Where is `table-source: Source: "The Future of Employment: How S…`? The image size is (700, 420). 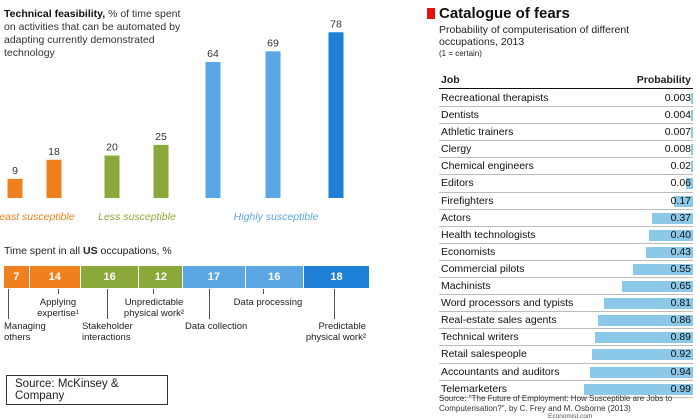
table-source: Source: "The Future of Employment: How S… is located at coordinates (556, 403).